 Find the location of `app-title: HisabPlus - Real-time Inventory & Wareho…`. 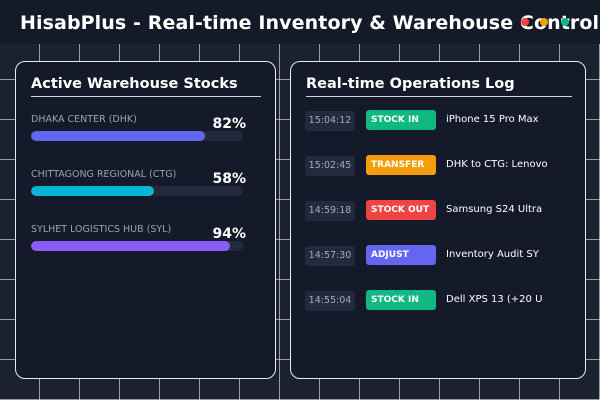

app-title: HisabPlus - Real-time Inventory & Wareho… is located at coordinates (310, 23).